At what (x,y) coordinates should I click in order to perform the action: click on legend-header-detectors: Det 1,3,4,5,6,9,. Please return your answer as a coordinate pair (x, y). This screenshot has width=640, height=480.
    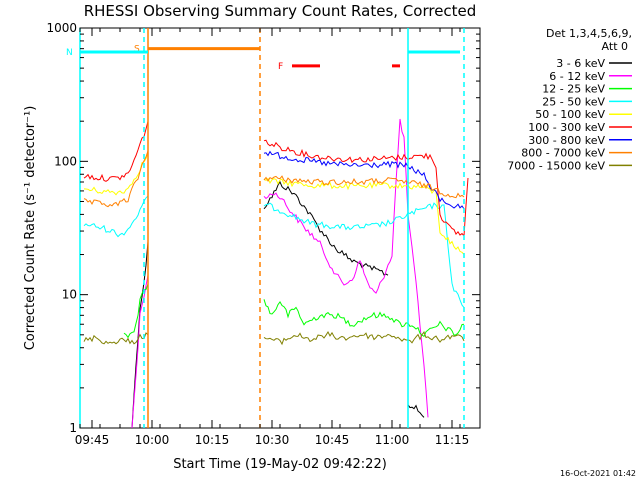
    Looking at the image, I should click on (589, 33).